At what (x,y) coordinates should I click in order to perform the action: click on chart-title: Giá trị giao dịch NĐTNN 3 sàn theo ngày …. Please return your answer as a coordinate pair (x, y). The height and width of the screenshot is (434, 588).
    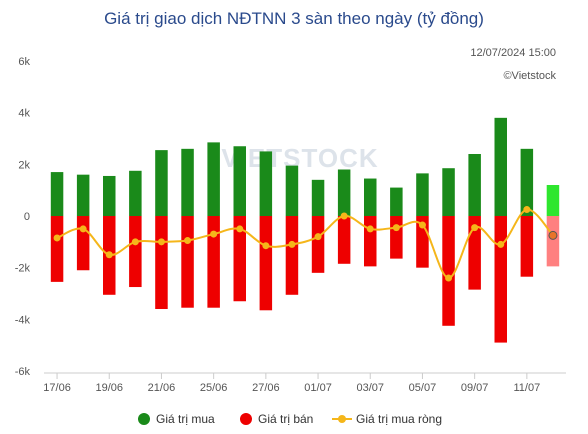
    Looking at the image, I should click on (294, 18).